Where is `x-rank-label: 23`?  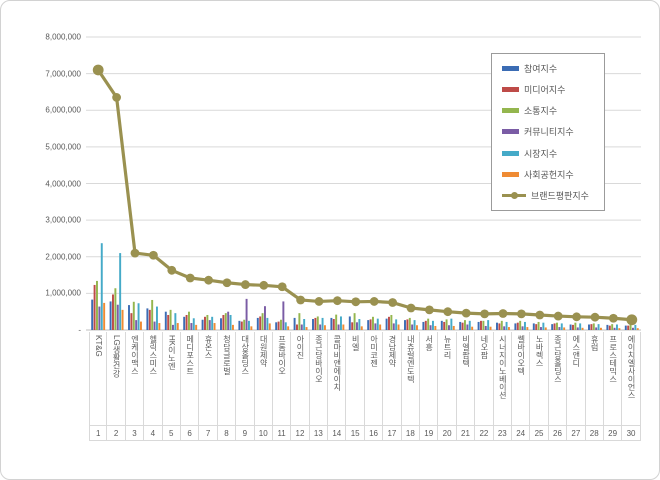
x-rank-label: 23 is located at coordinates (502, 433).